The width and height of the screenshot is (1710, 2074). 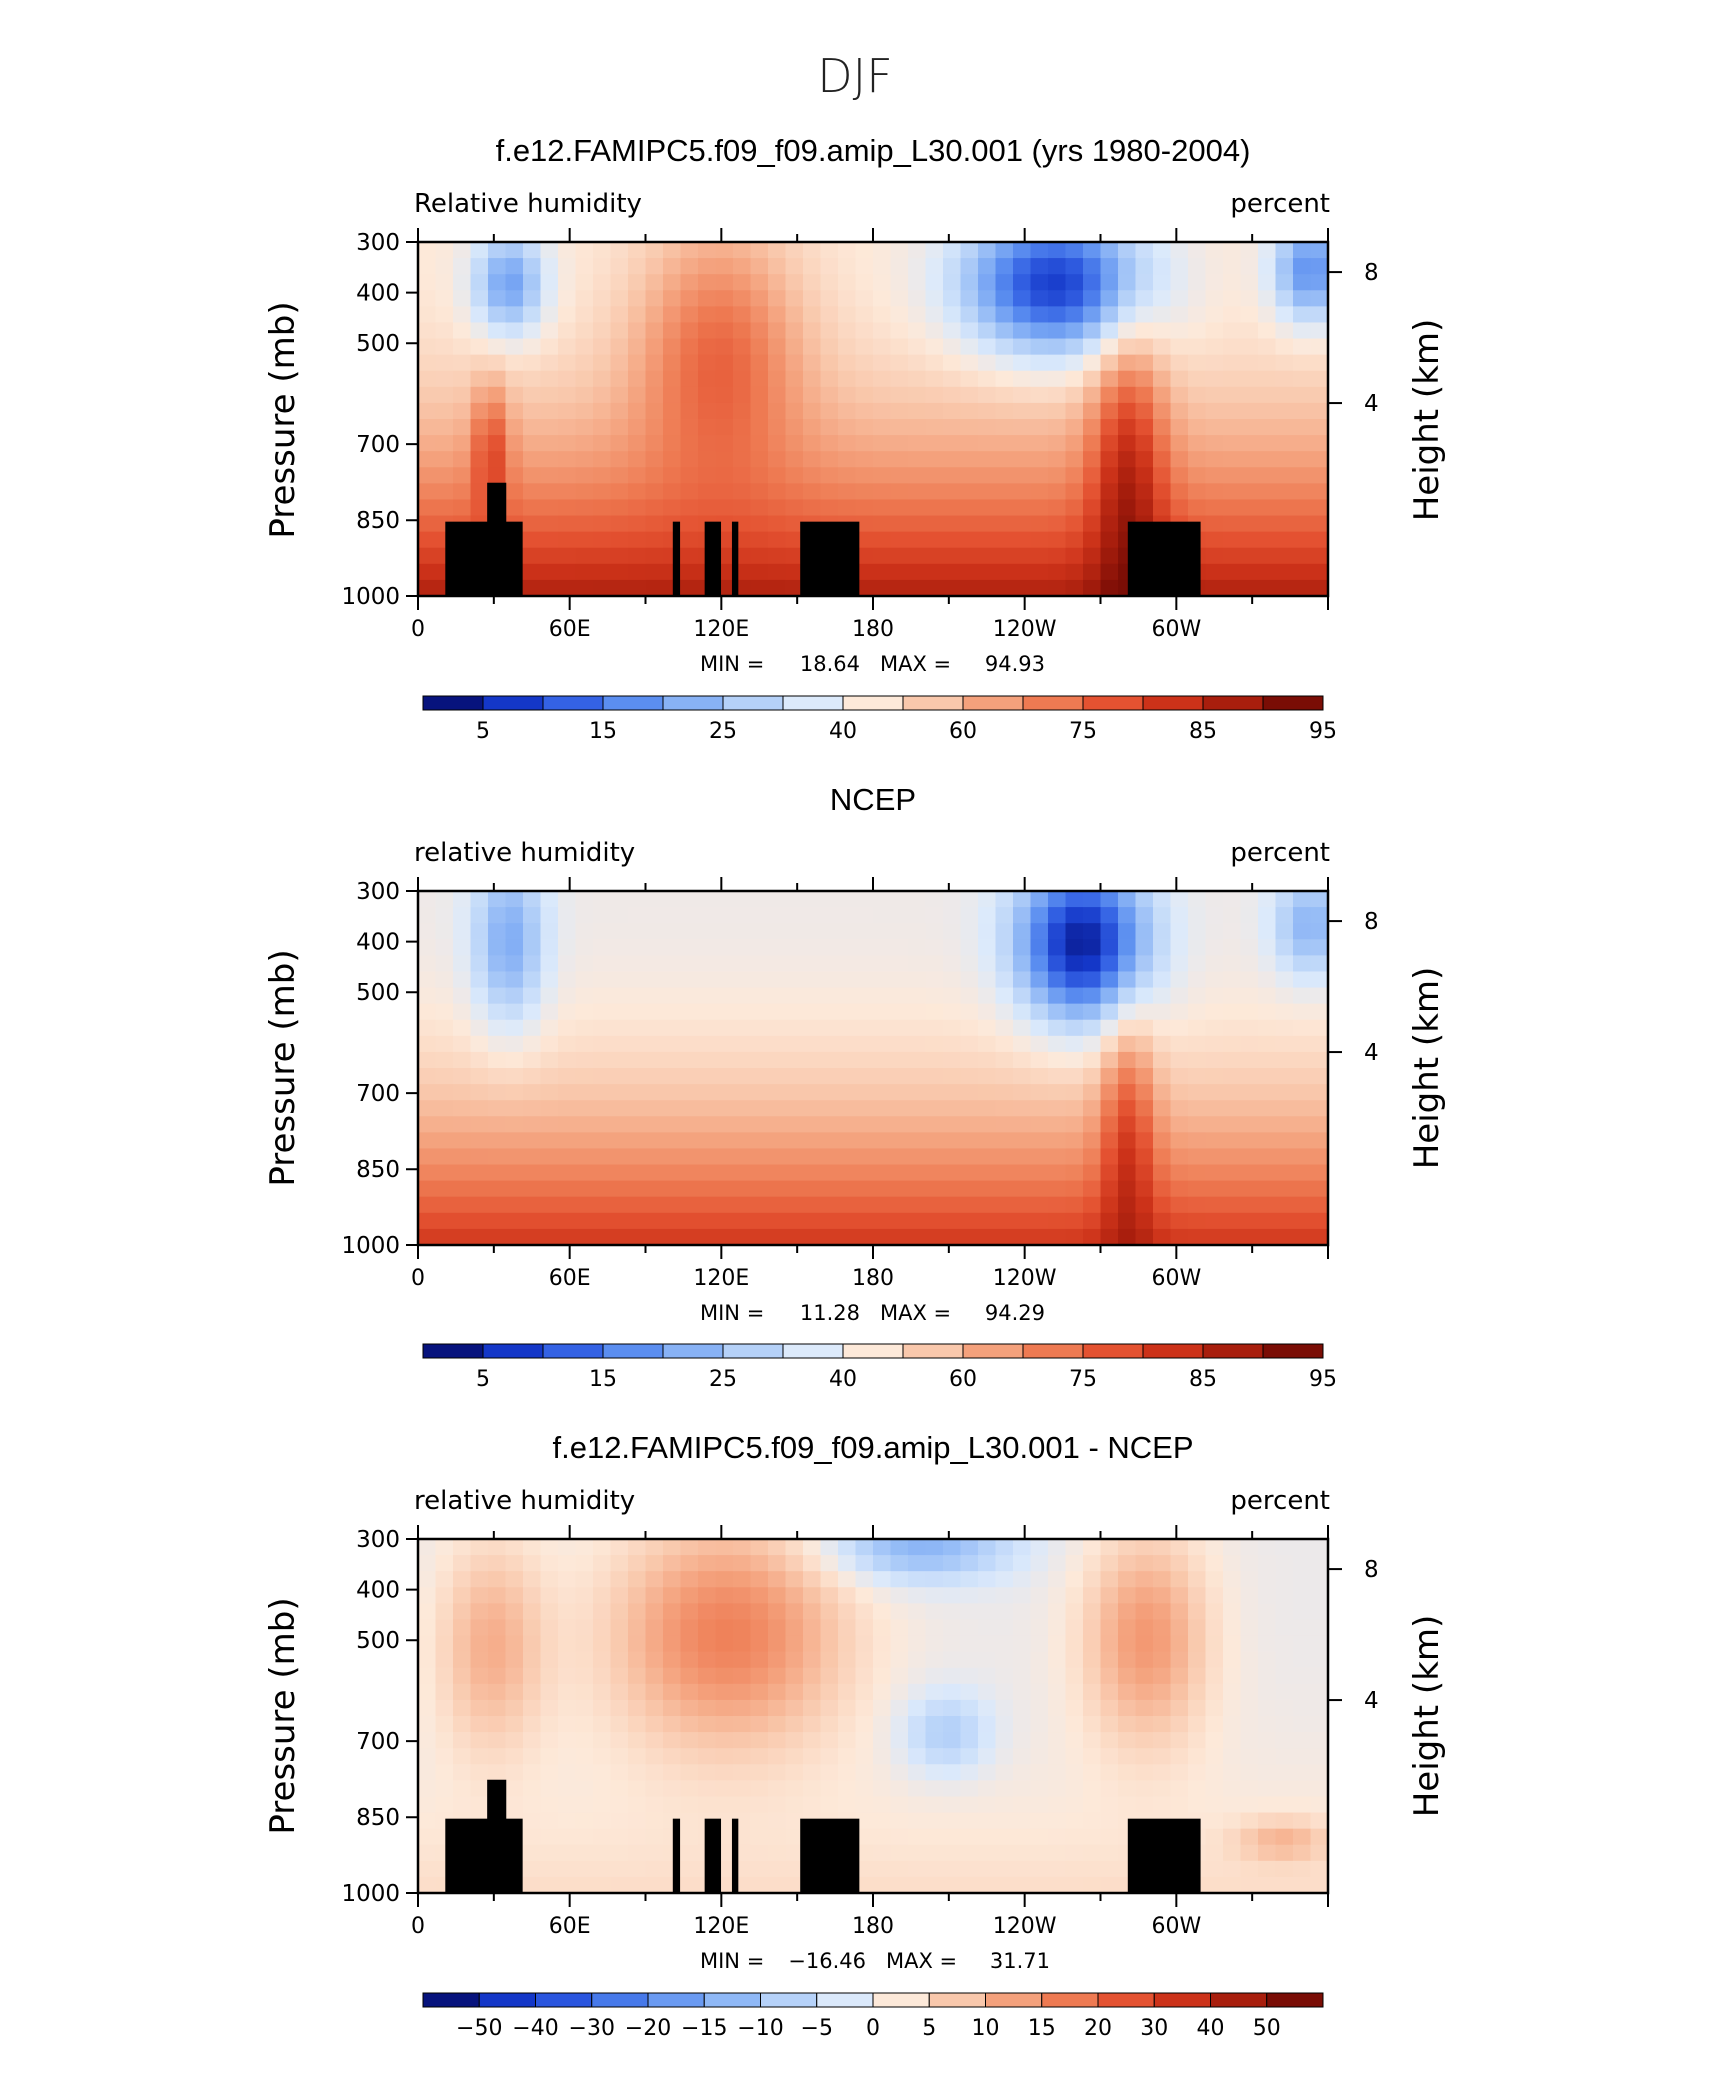 I want to click on left-label: relative humidity, so click(x=524, y=853).